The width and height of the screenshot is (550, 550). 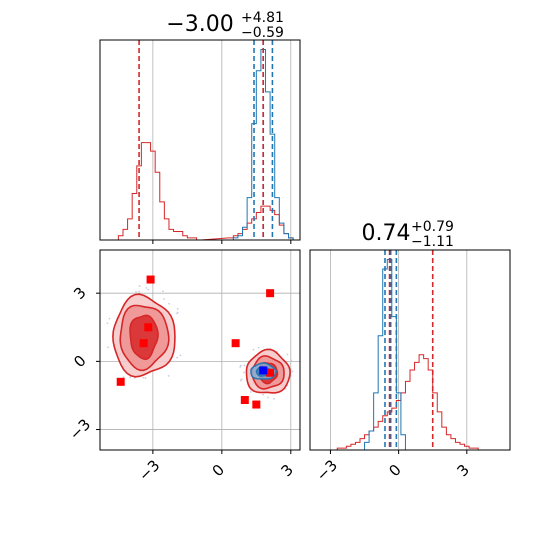 I want to click on hist-y-quantile-lines, so click(x=409, y=350).